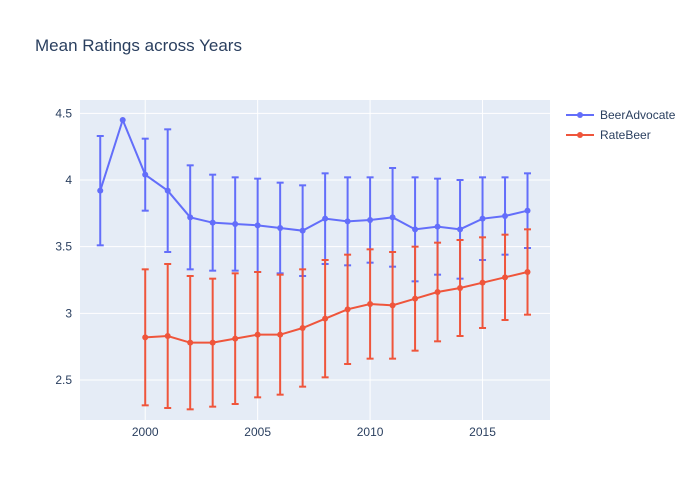 The width and height of the screenshot is (700, 500). I want to click on x-tick-label: 2000, so click(145, 432).